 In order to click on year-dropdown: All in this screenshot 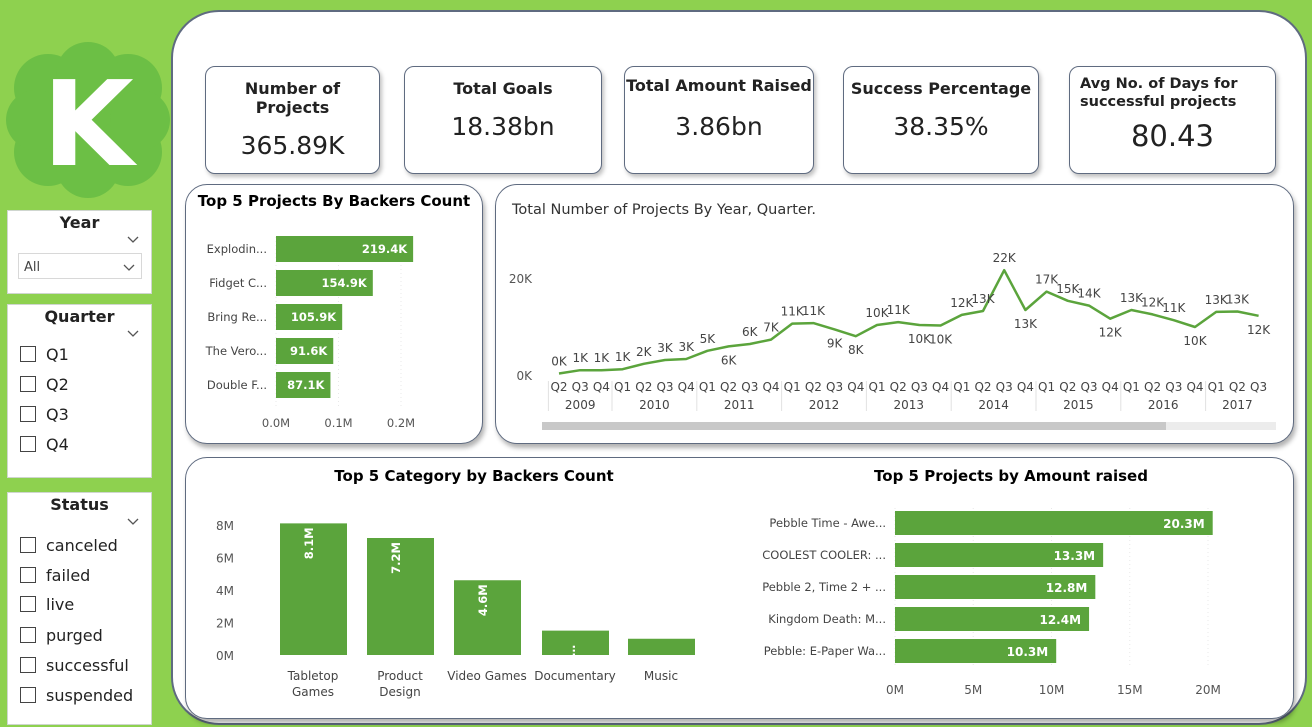, I will do `click(80, 266)`.